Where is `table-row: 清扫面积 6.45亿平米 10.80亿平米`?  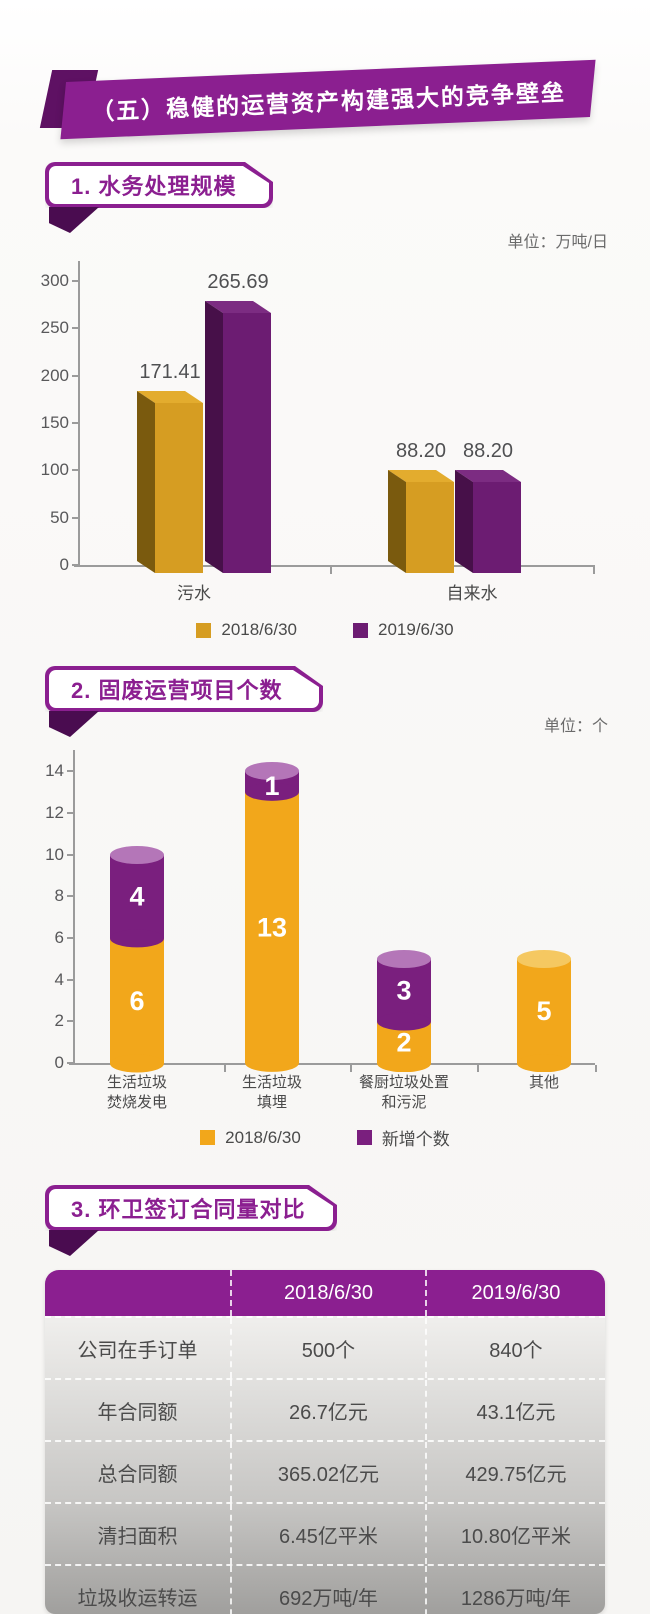 table-row: 清扫面积 6.45亿平米 10.80亿平米 is located at coordinates (325, 1533).